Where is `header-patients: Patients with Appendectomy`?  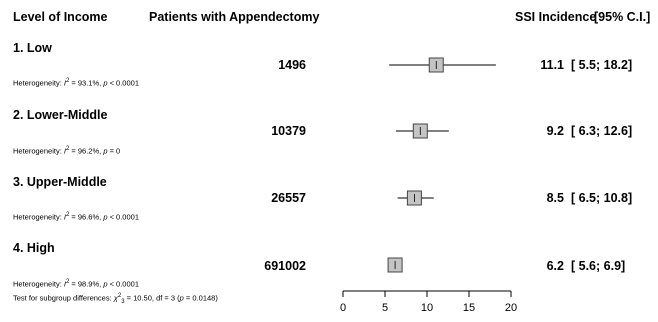
header-patients: Patients with Appendectomy is located at coordinates (234, 17).